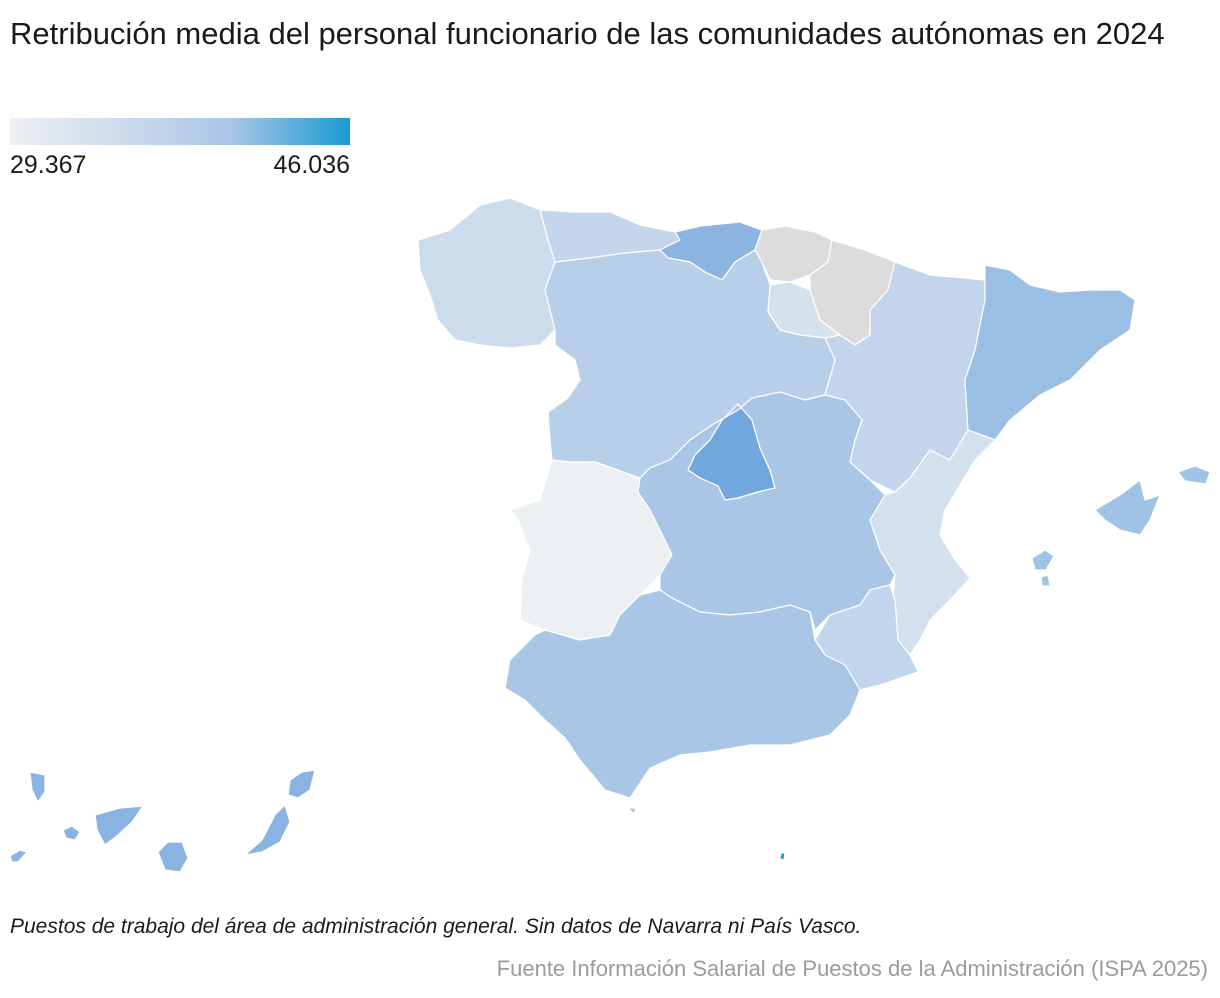 The width and height of the screenshot is (1220, 998). What do you see at coordinates (1050, 352) in the screenshot?
I see `region-cataluna` at bounding box center [1050, 352].